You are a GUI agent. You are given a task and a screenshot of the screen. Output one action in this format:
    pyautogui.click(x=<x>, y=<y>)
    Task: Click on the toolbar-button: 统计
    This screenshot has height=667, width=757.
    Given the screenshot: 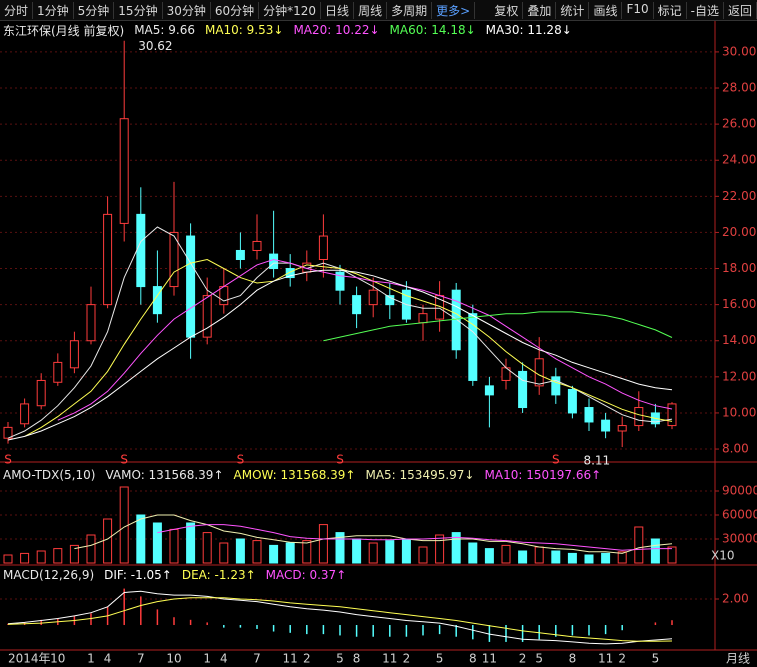 What is the action you would take?
    pyautogui.click(x=573, y=10)
    